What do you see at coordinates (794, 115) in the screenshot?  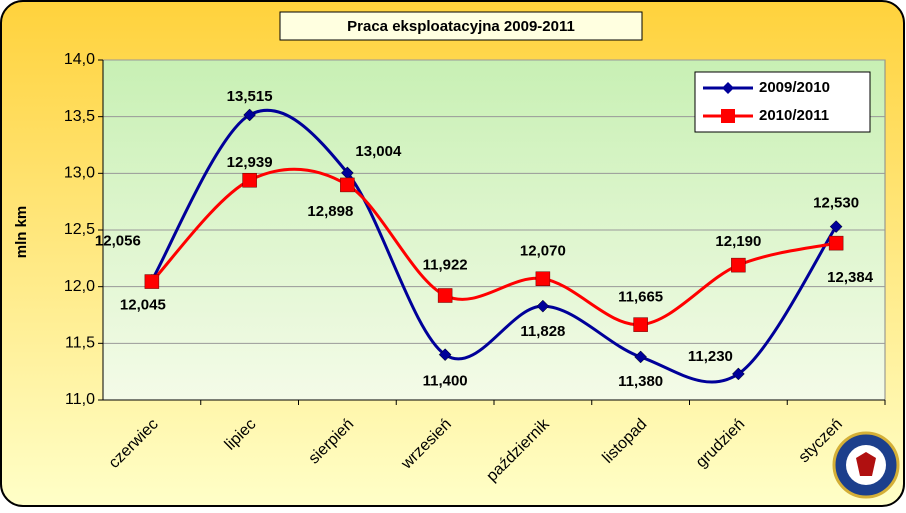 I see `legend-label: 2010/2011` at bounding box center [794, 115].